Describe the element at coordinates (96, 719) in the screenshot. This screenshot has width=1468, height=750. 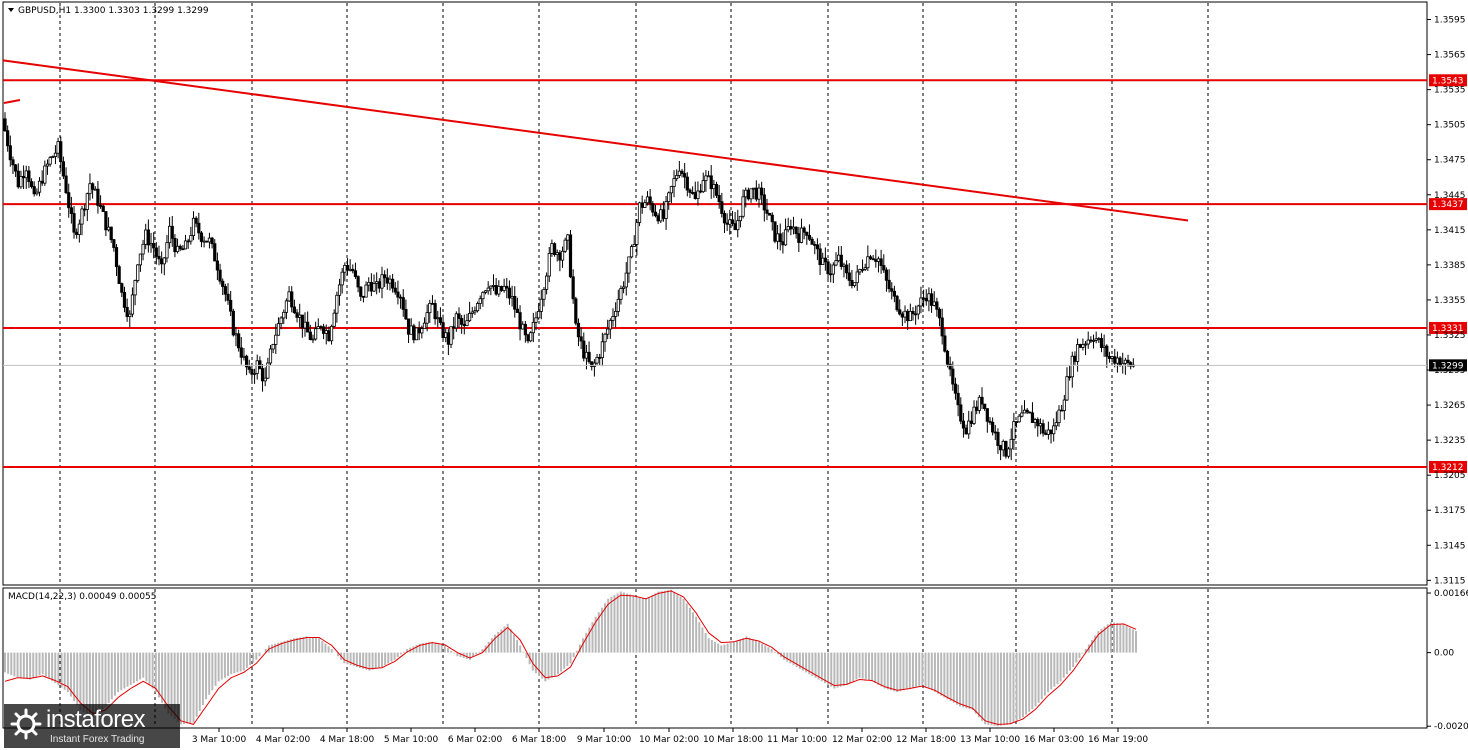
I see `brand-name: instaforex` at that location.